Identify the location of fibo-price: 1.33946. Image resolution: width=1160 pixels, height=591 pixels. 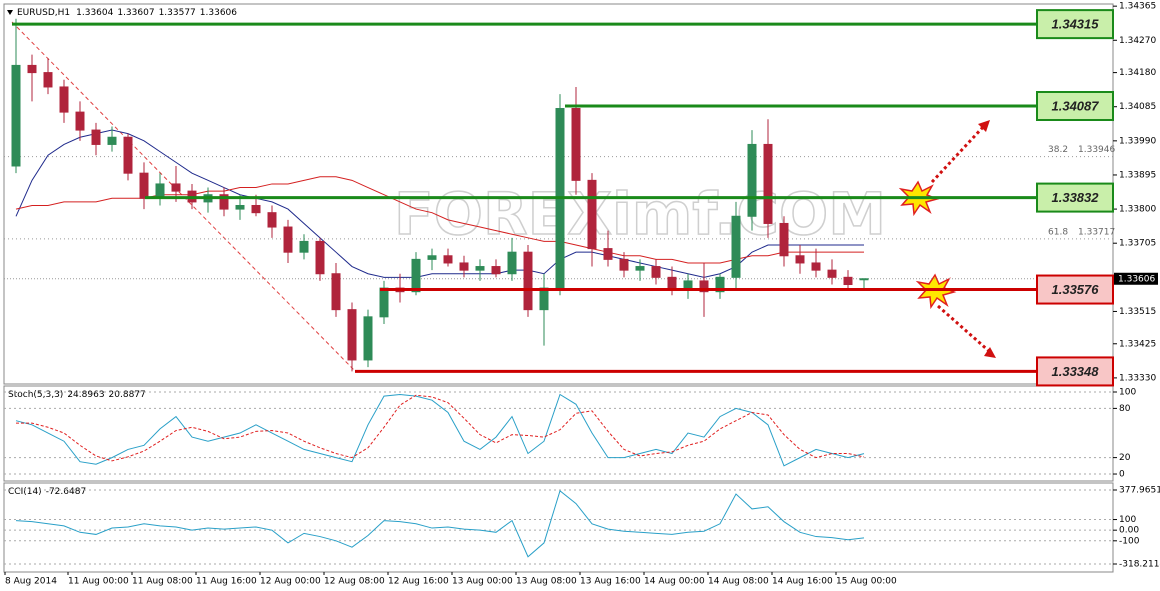
(1096, 150).